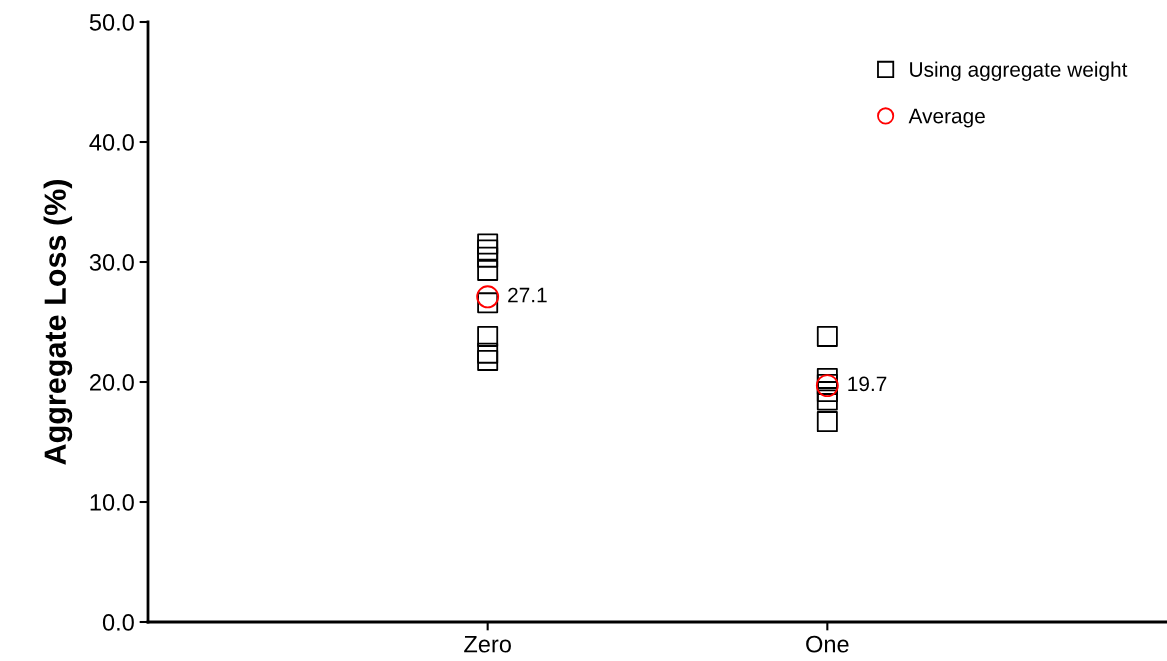 The image size is (1167, 661). I want to click on data-label: 27.1, so click(527, 295).